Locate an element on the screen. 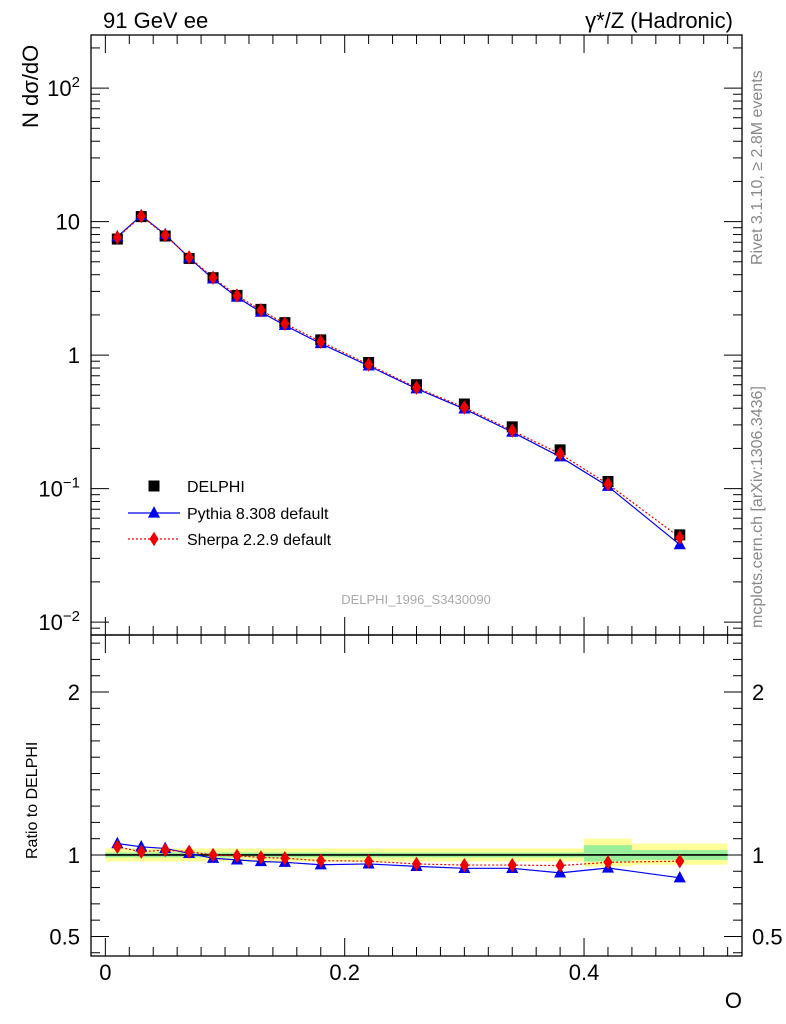 This screenshot has height=1024, width=786. x-axis-label: O is located at coordinates (733, 1000).